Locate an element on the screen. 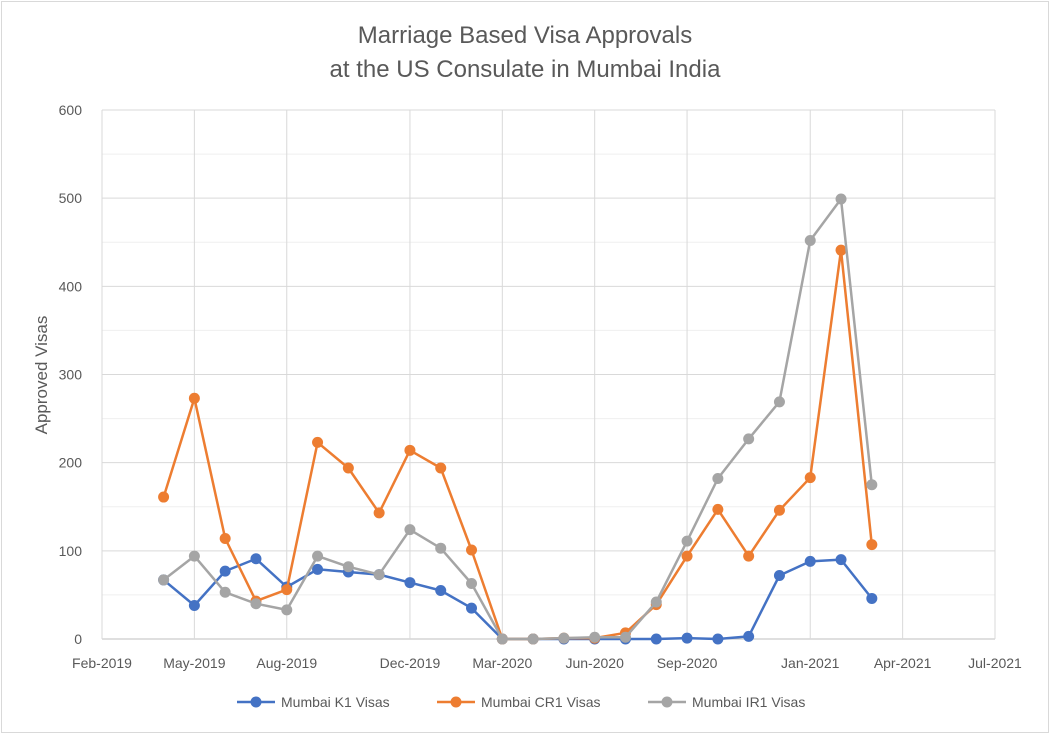 This screenshot has width=1050, height=734. legend-item-mumbai-k1-visas: Mumbai K1 Visas is located at coordinates (313, 702).